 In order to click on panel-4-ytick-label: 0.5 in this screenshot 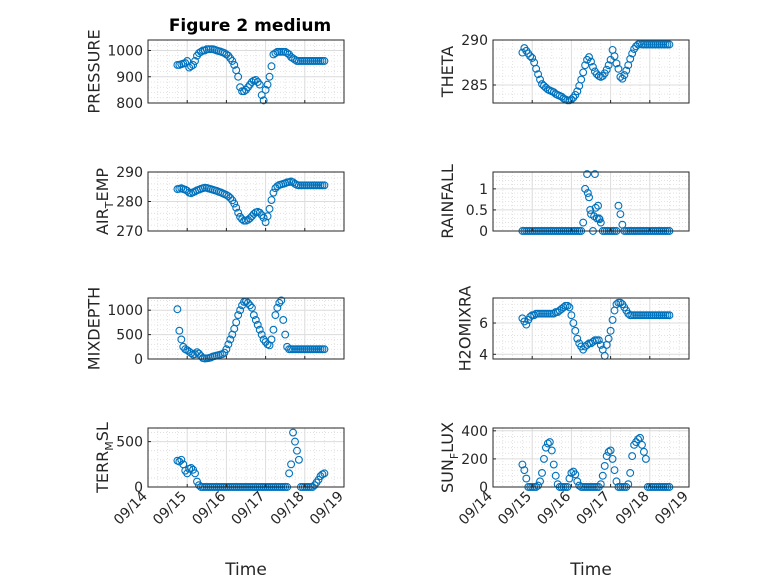, I will do `click(477, 211)`.